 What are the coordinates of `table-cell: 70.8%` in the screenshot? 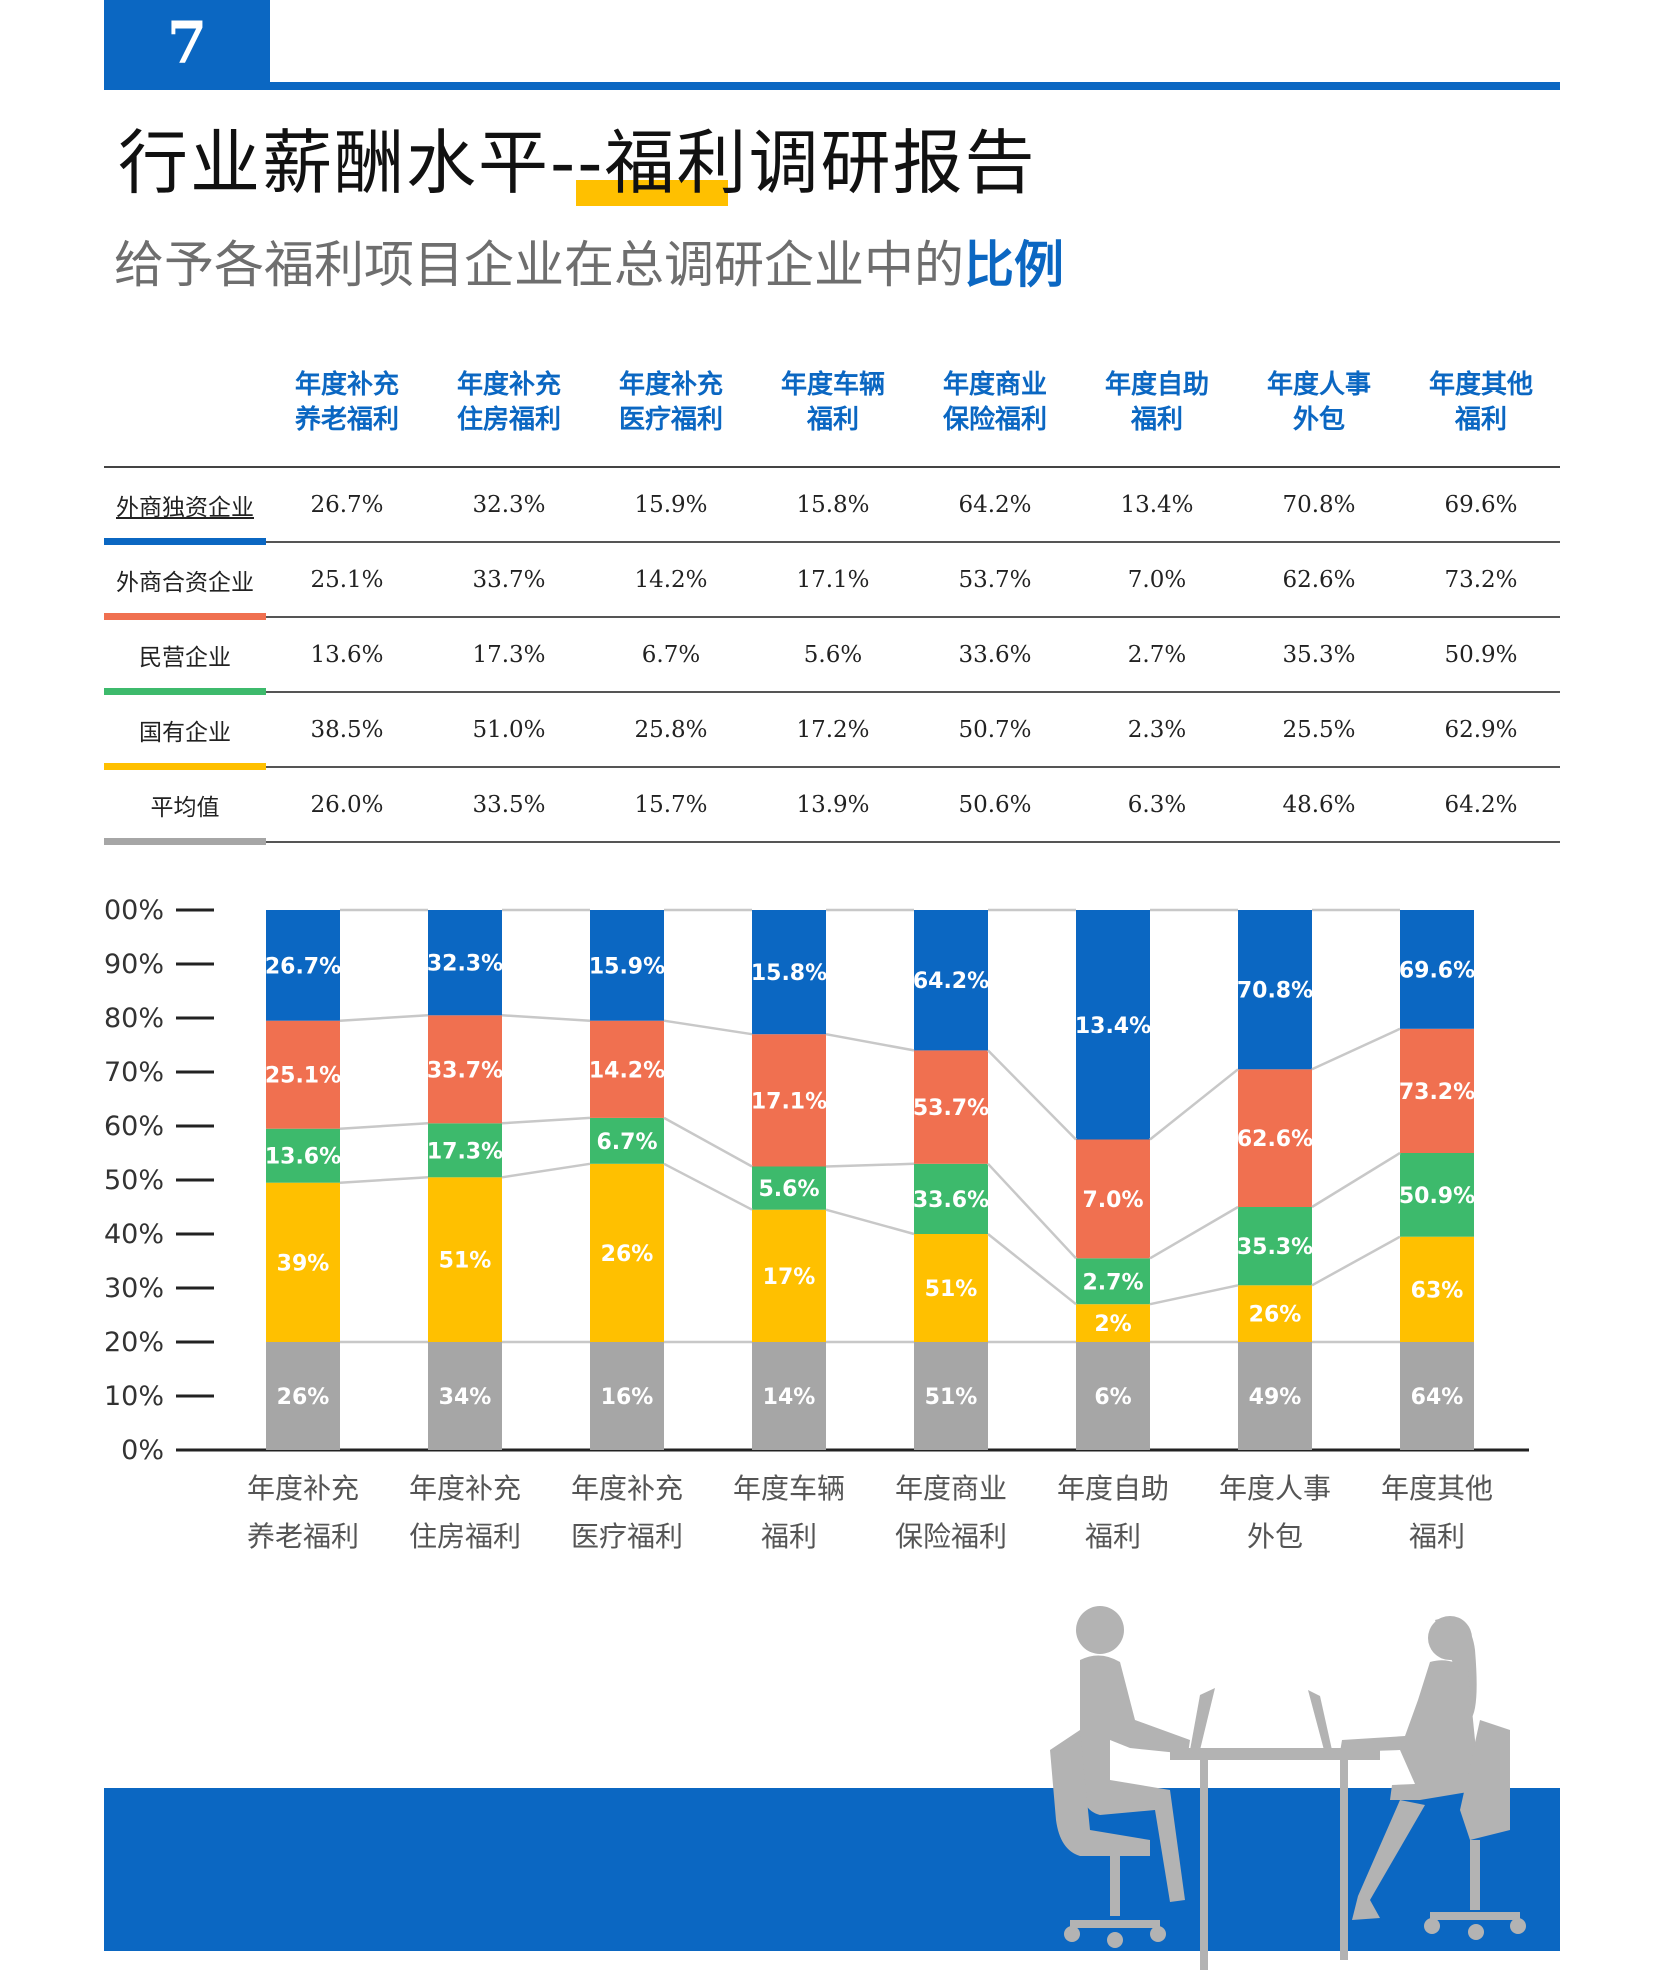 It's located at (1319, 504).